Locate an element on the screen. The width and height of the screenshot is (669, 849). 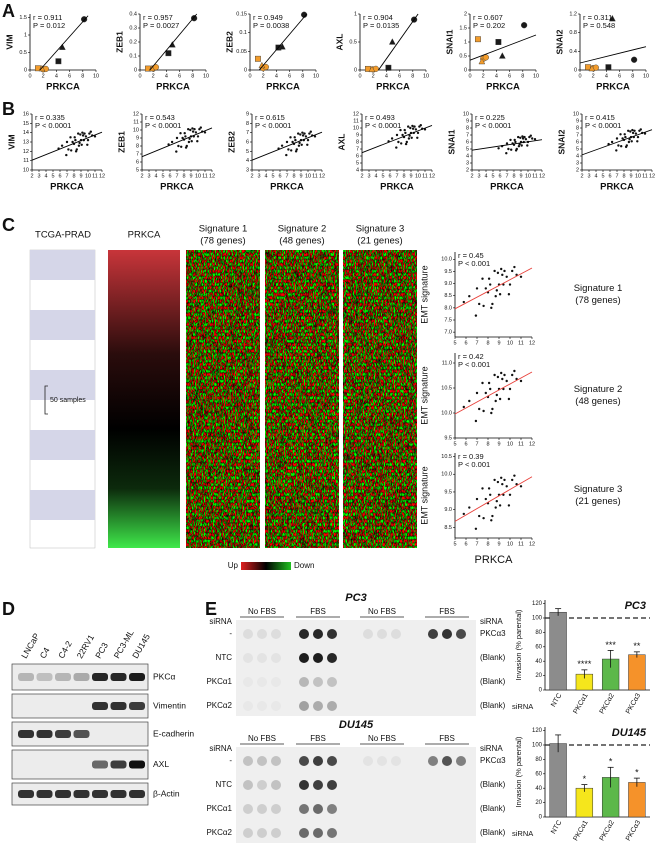
row-label: siRNA is located at coordinates (491, 748).